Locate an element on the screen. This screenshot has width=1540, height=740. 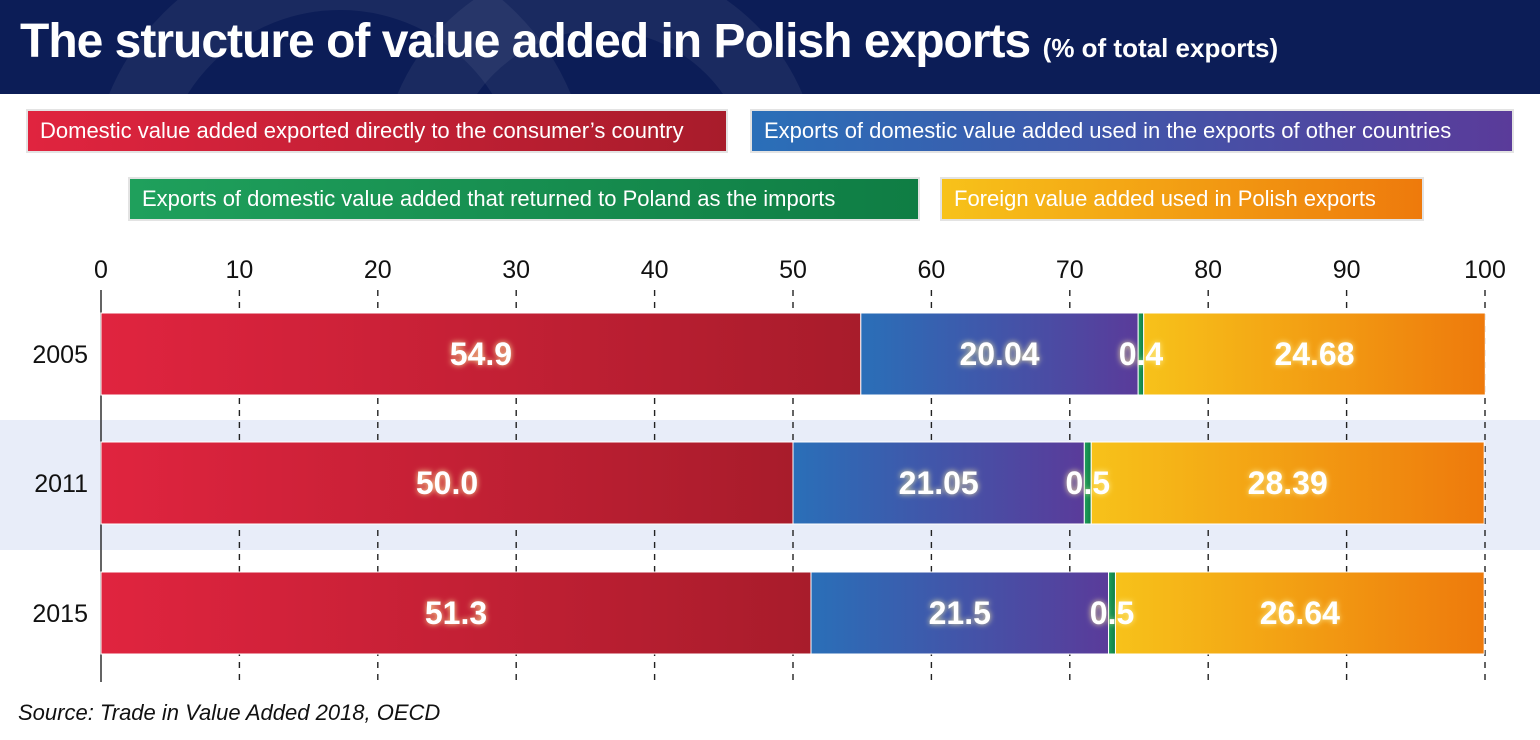
value-label-domestic-other-countries-2005: 20.04 is located at coordinates (999, 354).